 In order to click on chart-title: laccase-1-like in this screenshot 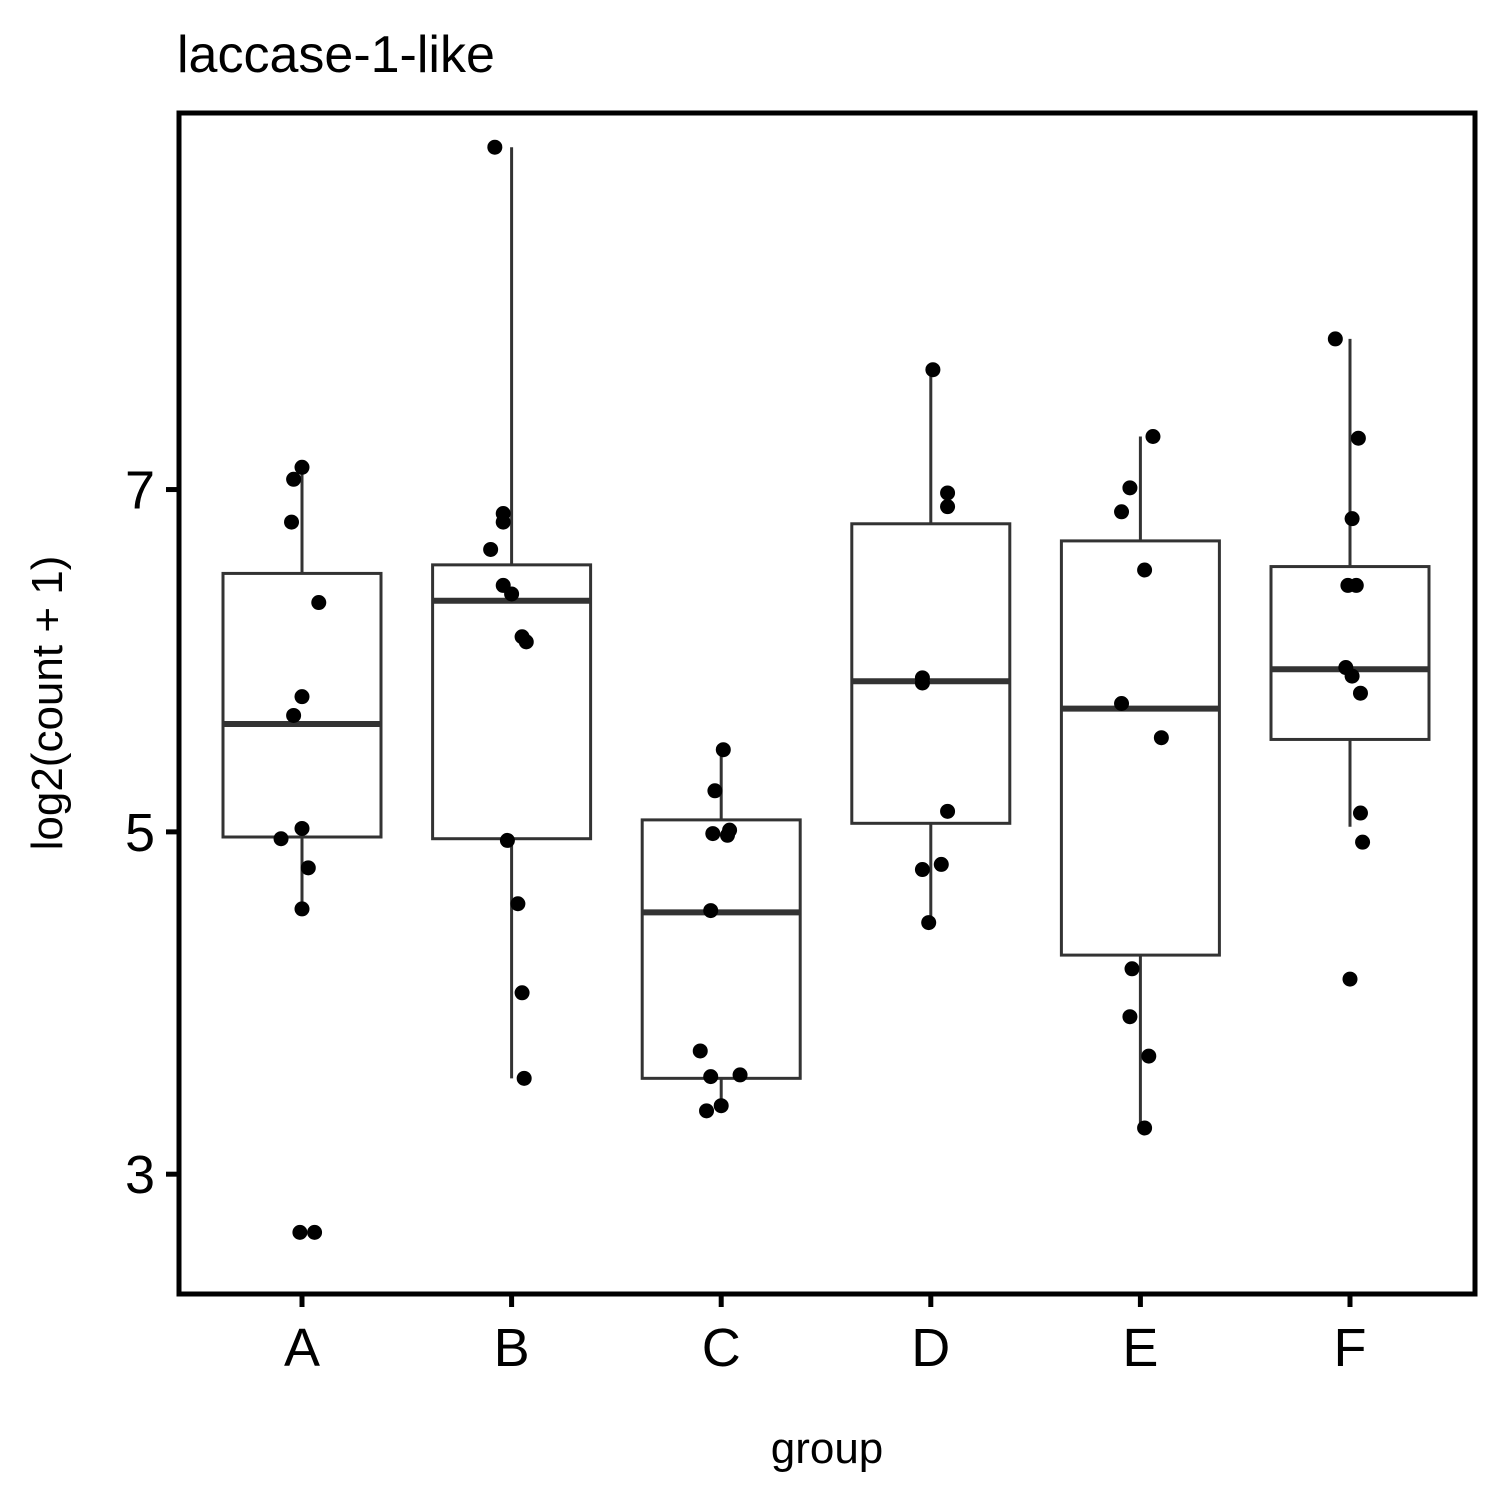, I will do `click(336, 55)`.